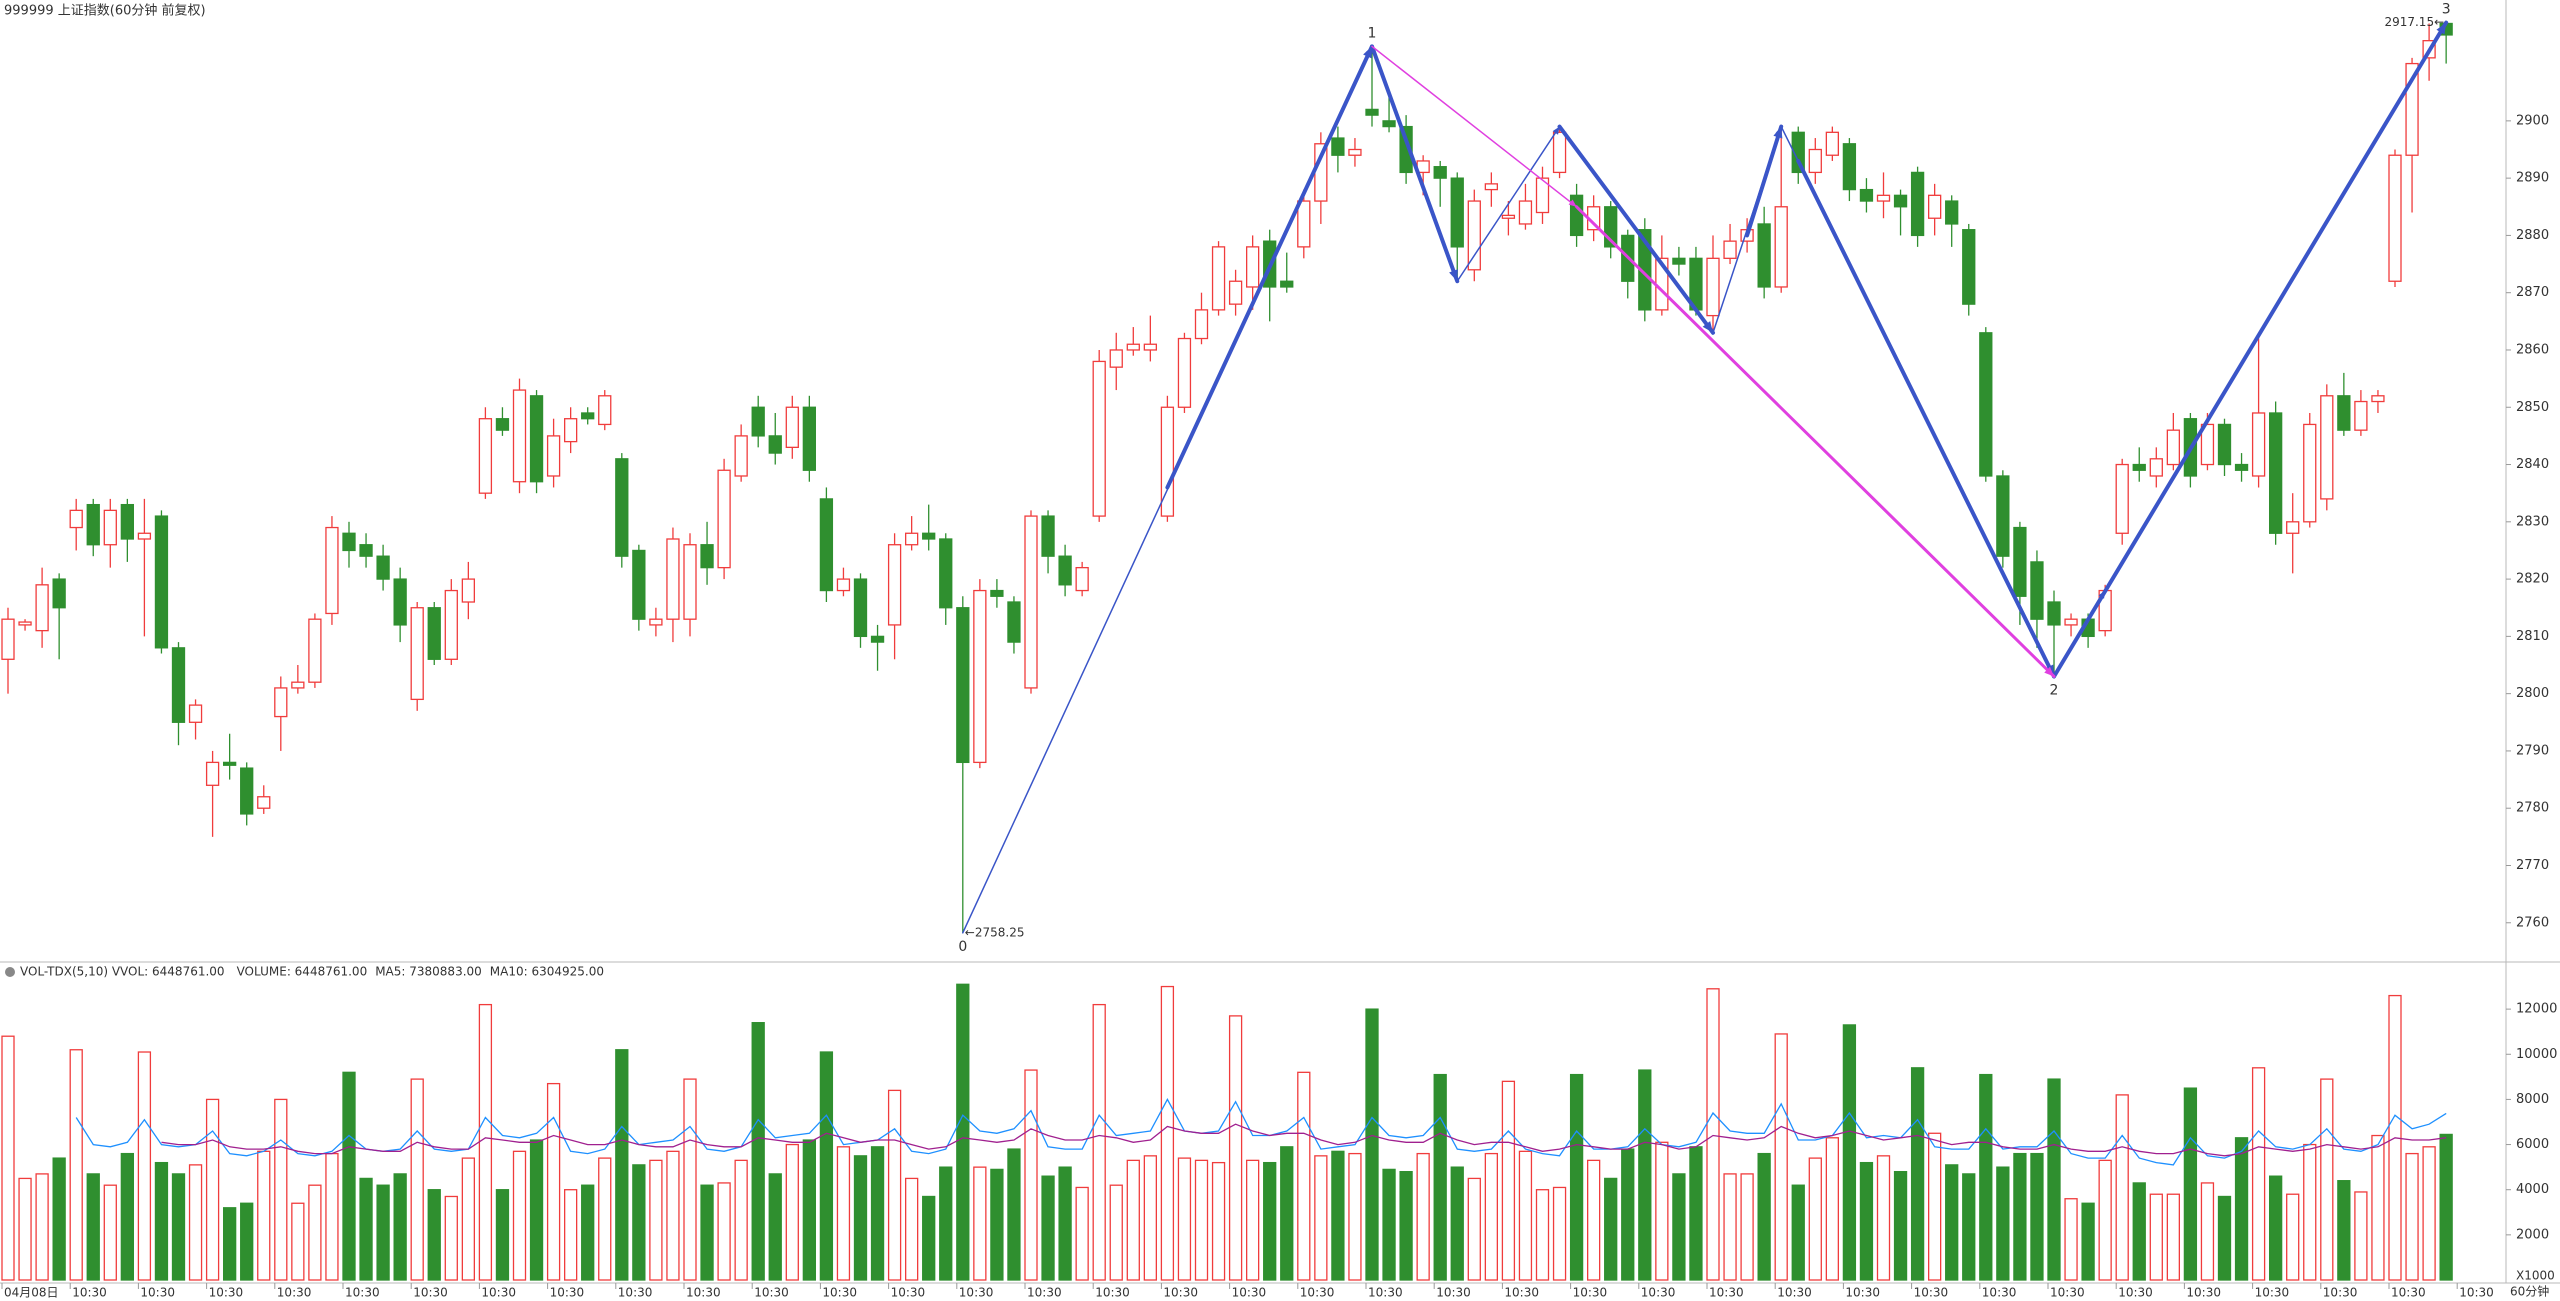 This screenshot has width=2560, height=1301. What do you see at coordinates (2532, 292) in the screenshot?
I see `y-tick-label: 2870` at bounding box center [2532, 292].